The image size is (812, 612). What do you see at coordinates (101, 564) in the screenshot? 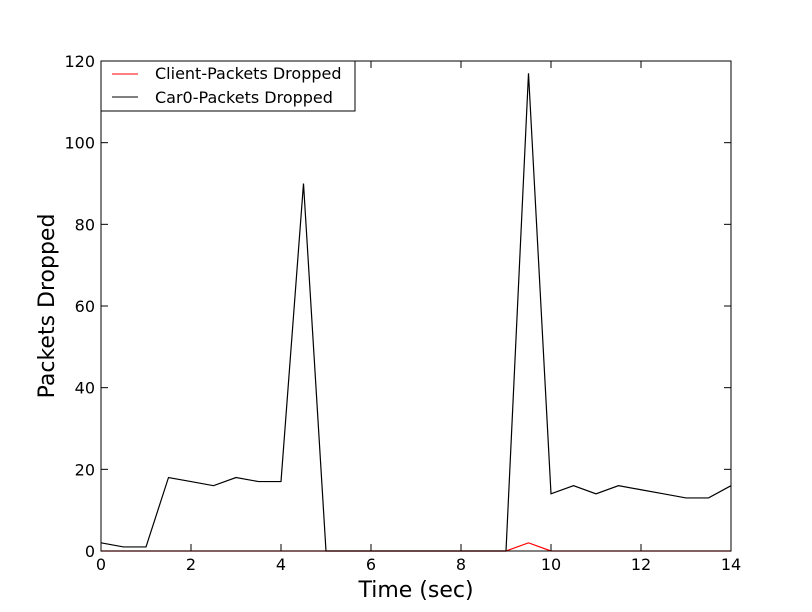
I see `x-tick-label: 0` at bounding box center [101, 564].